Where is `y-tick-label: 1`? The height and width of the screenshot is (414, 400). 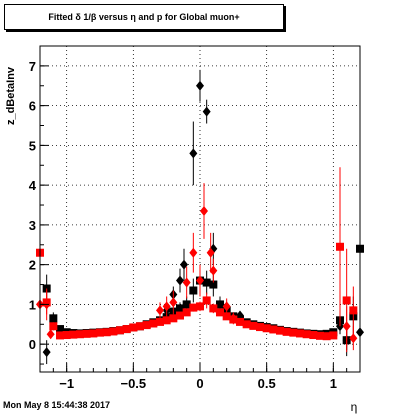
y-tick-label: 1 is located at coordinates (32, 304).